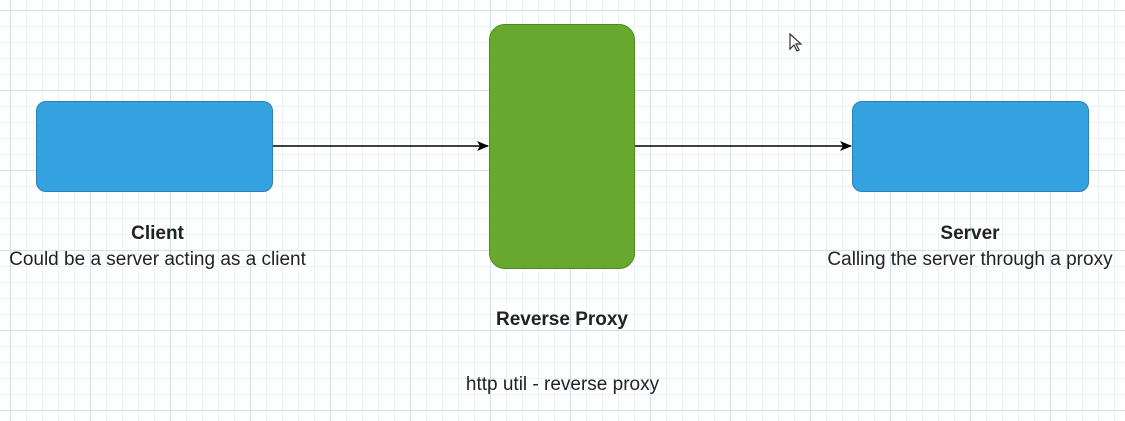 This screenshot has width=1125, height=421. Describe the element at coordinates (562, 384) in the screenshot. I see `reverse-proxy-note: http util - reverse proxy` at that location.